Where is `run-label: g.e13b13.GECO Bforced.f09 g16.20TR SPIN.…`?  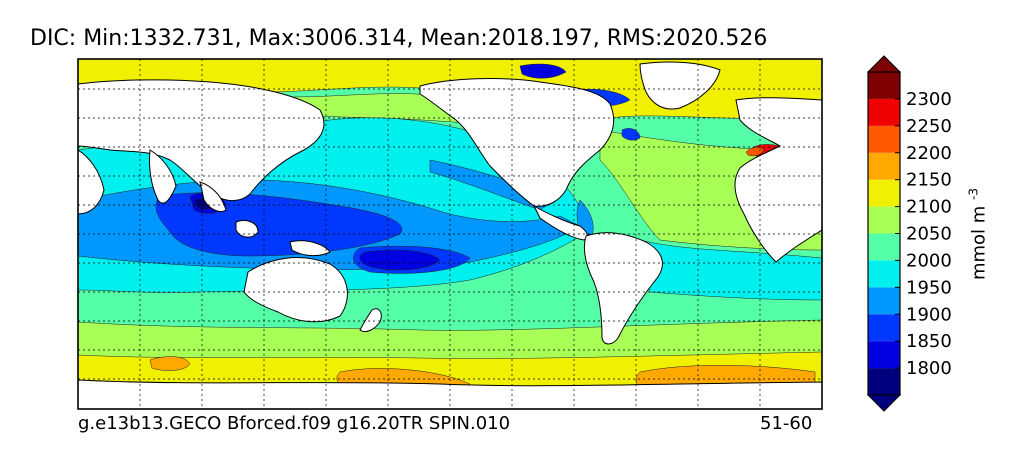
run-label: g.e13b13.GECO Bforced.f09 g16.20TR SPIN.… is located at coordinates (294, 423).